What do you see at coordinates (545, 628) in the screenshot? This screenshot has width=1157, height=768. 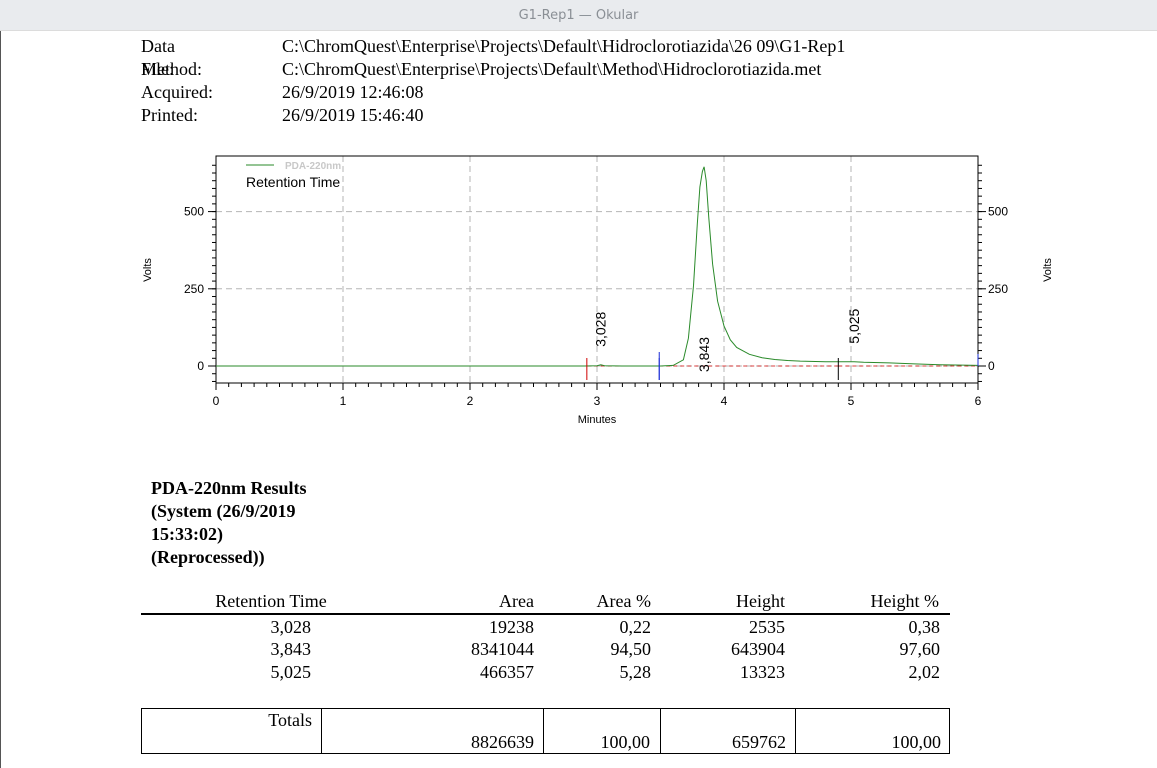 I see `table-row: 3,028 19238 0,22 2535 0,38` at bounding box center [545, 628].